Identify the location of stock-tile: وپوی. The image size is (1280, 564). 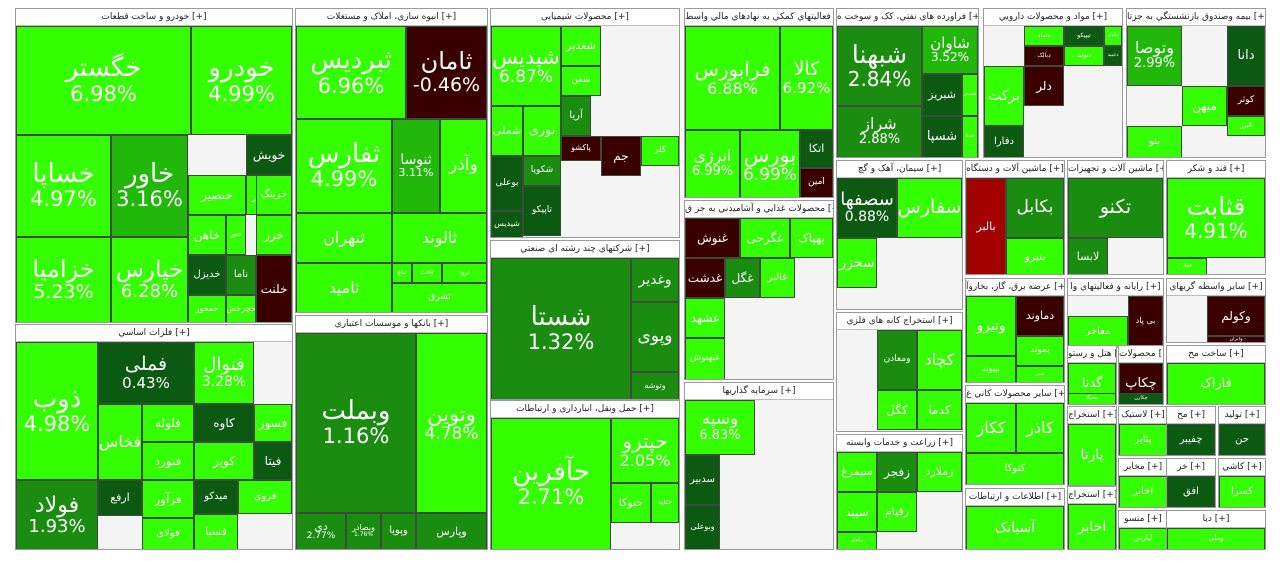
(655, 337).